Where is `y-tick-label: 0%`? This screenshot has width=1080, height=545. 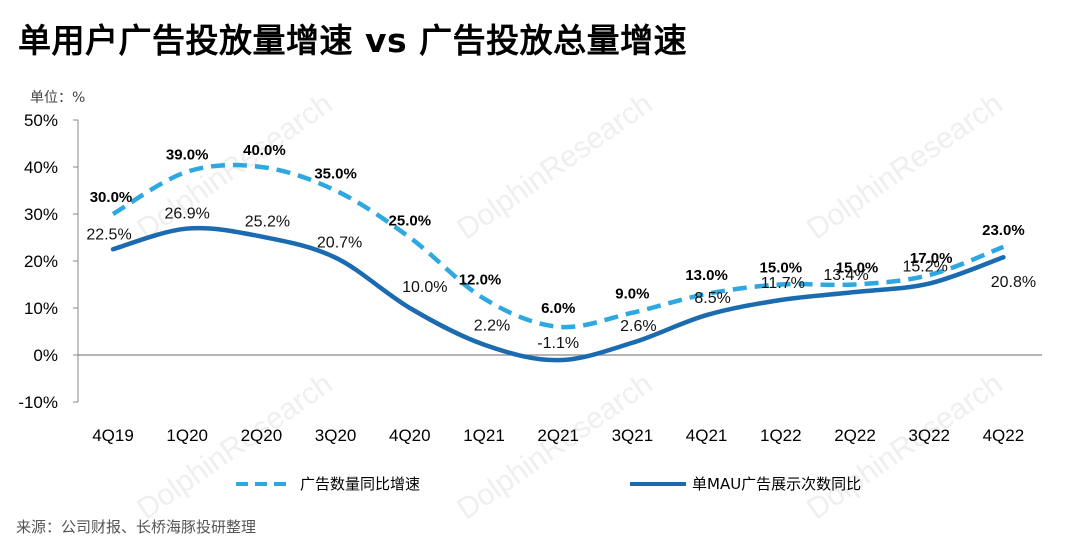 y-tick-label: 0% is located at coordinates (45, 355).